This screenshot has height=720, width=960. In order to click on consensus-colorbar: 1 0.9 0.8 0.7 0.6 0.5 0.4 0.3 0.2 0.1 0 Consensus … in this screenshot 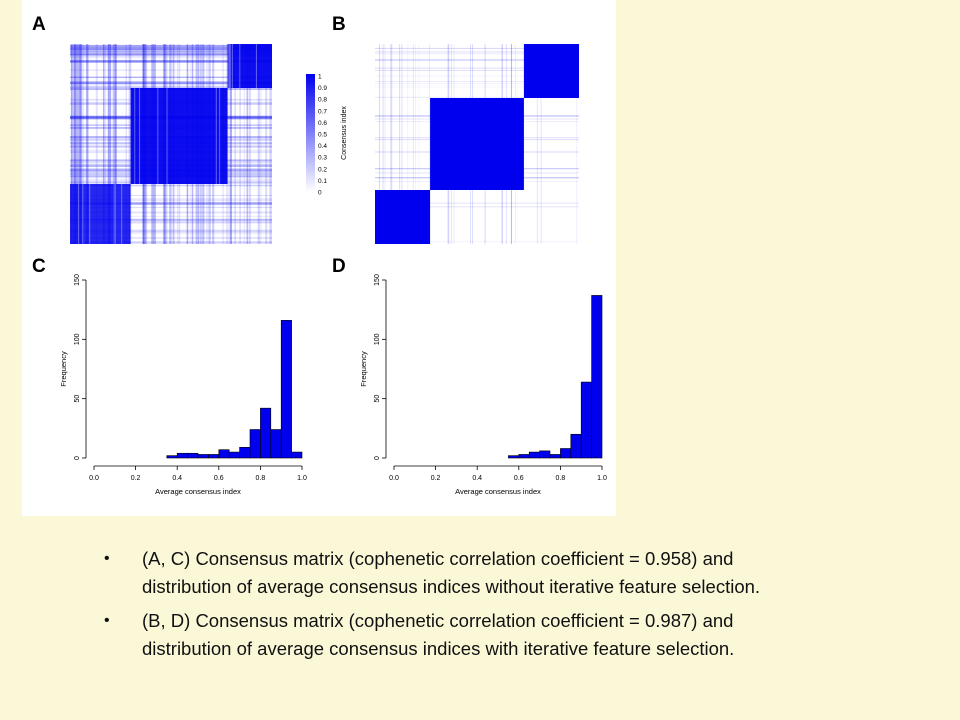, I will do `click(327, 135)`.